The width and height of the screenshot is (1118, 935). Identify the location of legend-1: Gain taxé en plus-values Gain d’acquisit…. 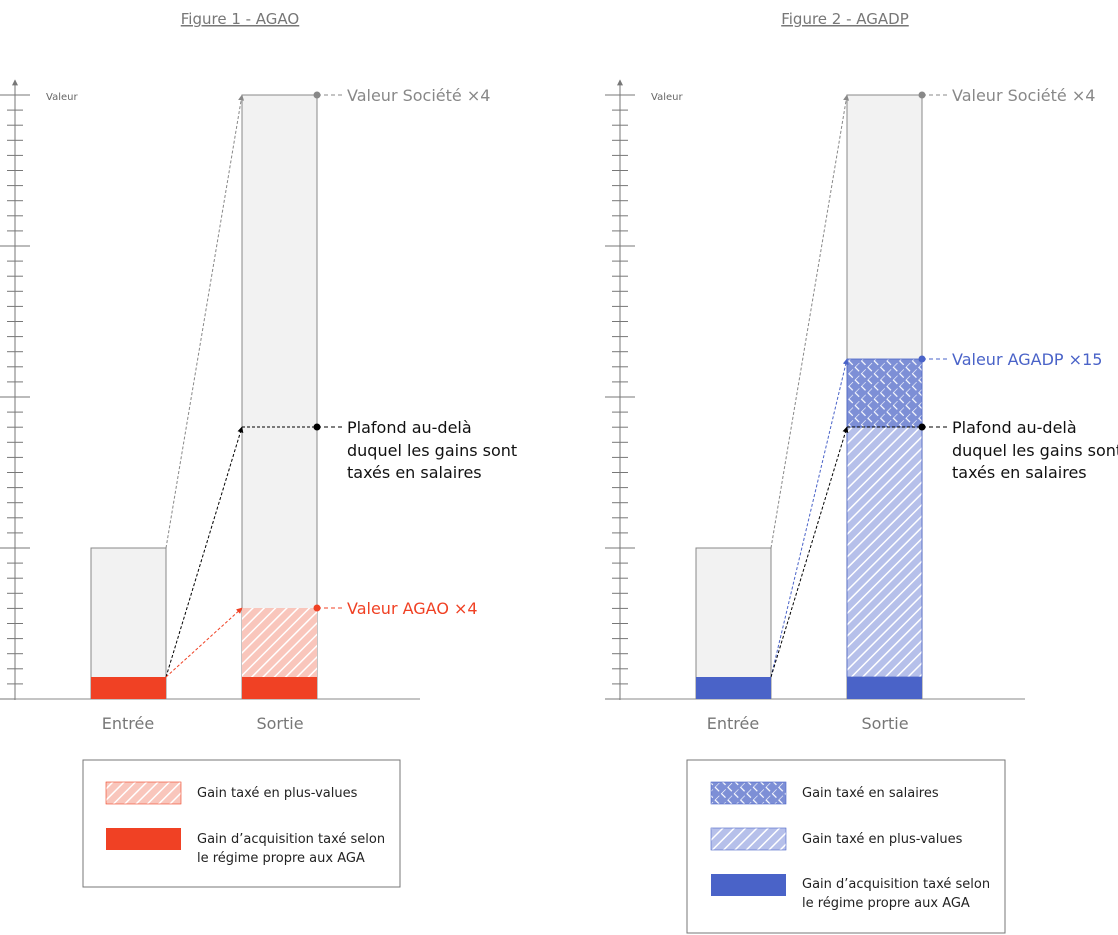
(241, 823).